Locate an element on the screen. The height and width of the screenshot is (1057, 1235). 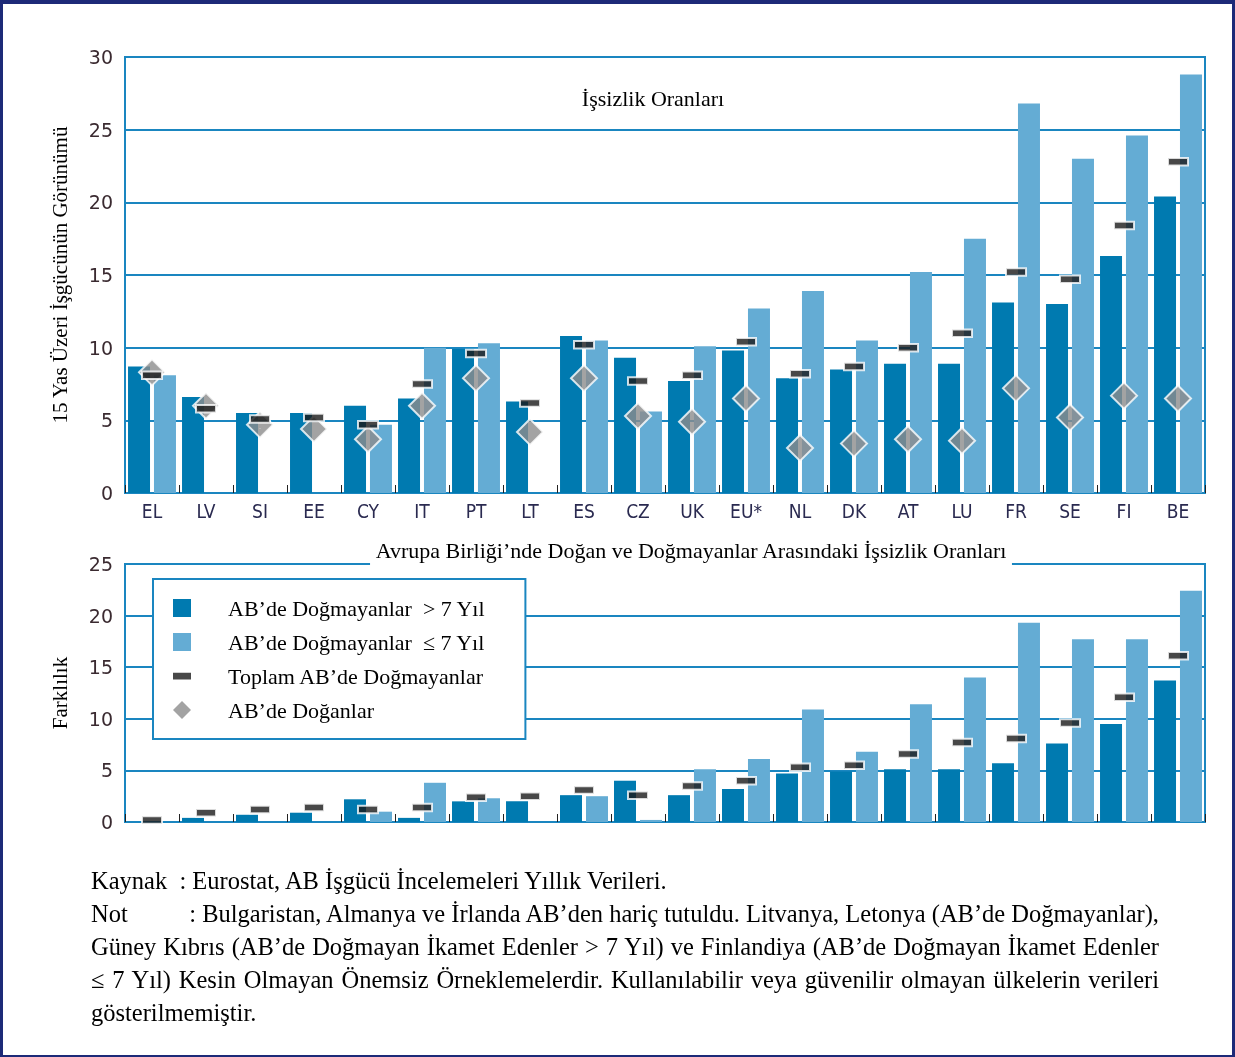
y-tick-label: 30 is located at coordinates (100, 57).